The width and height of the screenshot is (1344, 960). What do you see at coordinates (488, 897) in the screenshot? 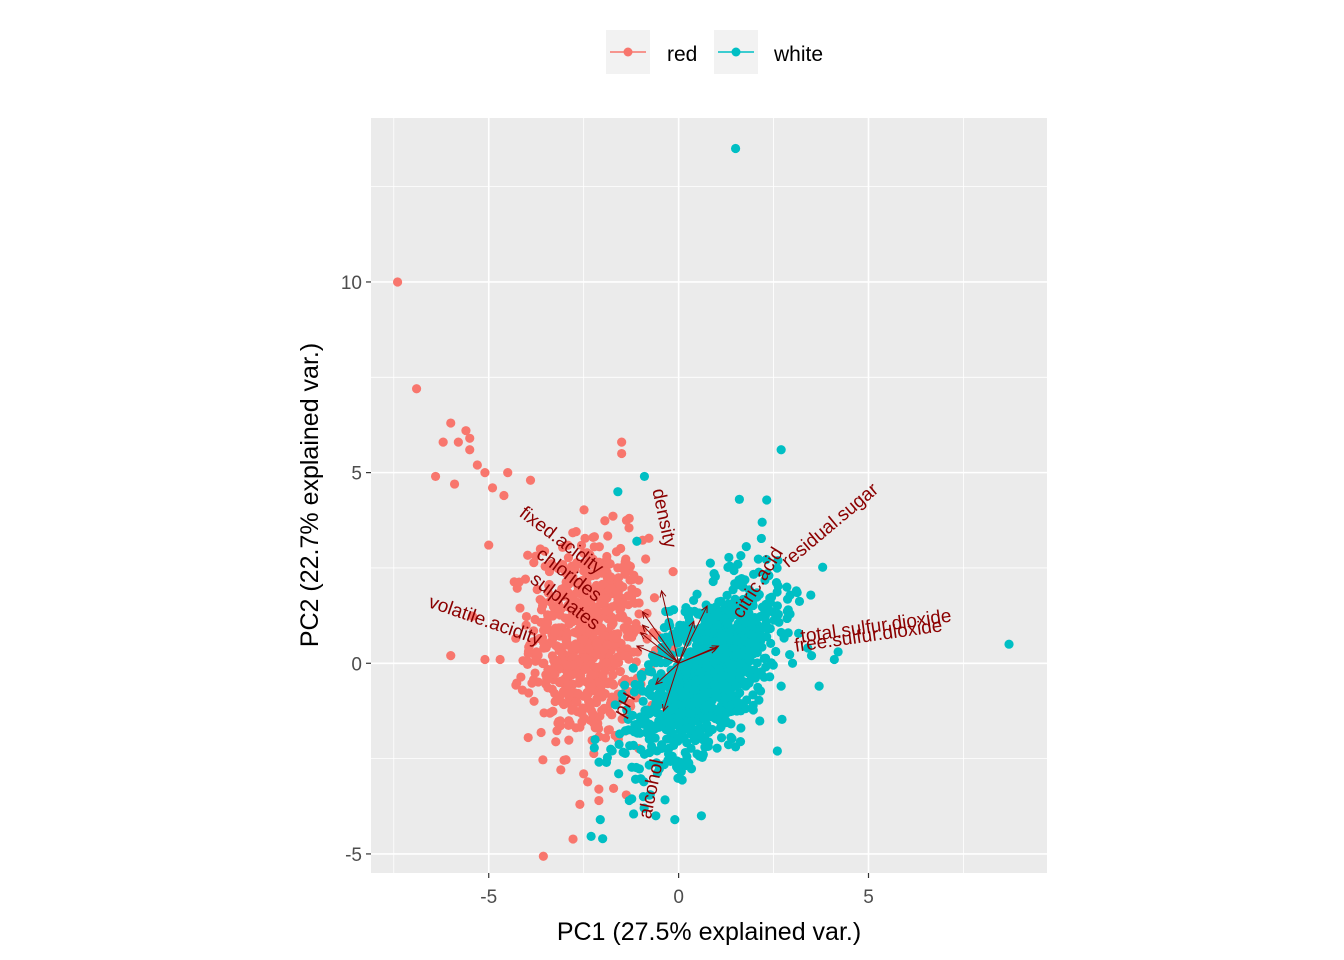
I see `x-tick-label: -5` at bounding box center [488, 897].